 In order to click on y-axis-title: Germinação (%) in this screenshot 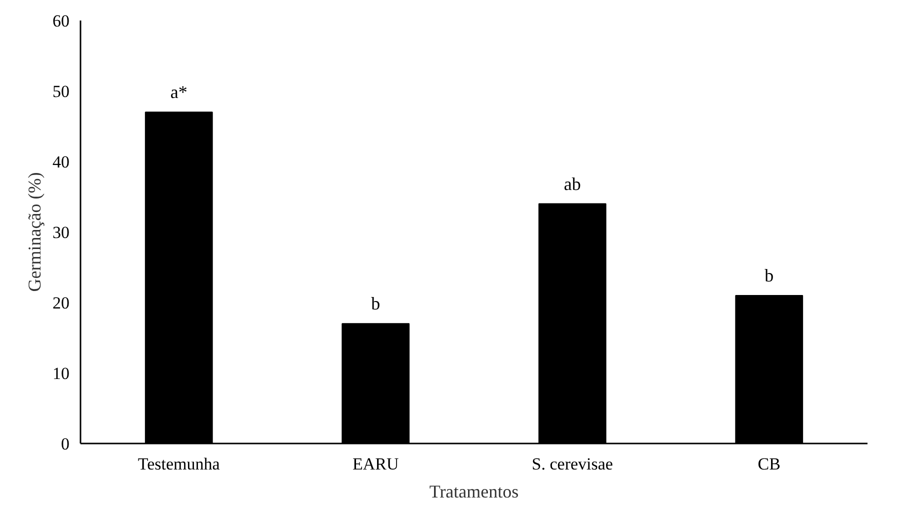, I will do `click(34, 232)`.